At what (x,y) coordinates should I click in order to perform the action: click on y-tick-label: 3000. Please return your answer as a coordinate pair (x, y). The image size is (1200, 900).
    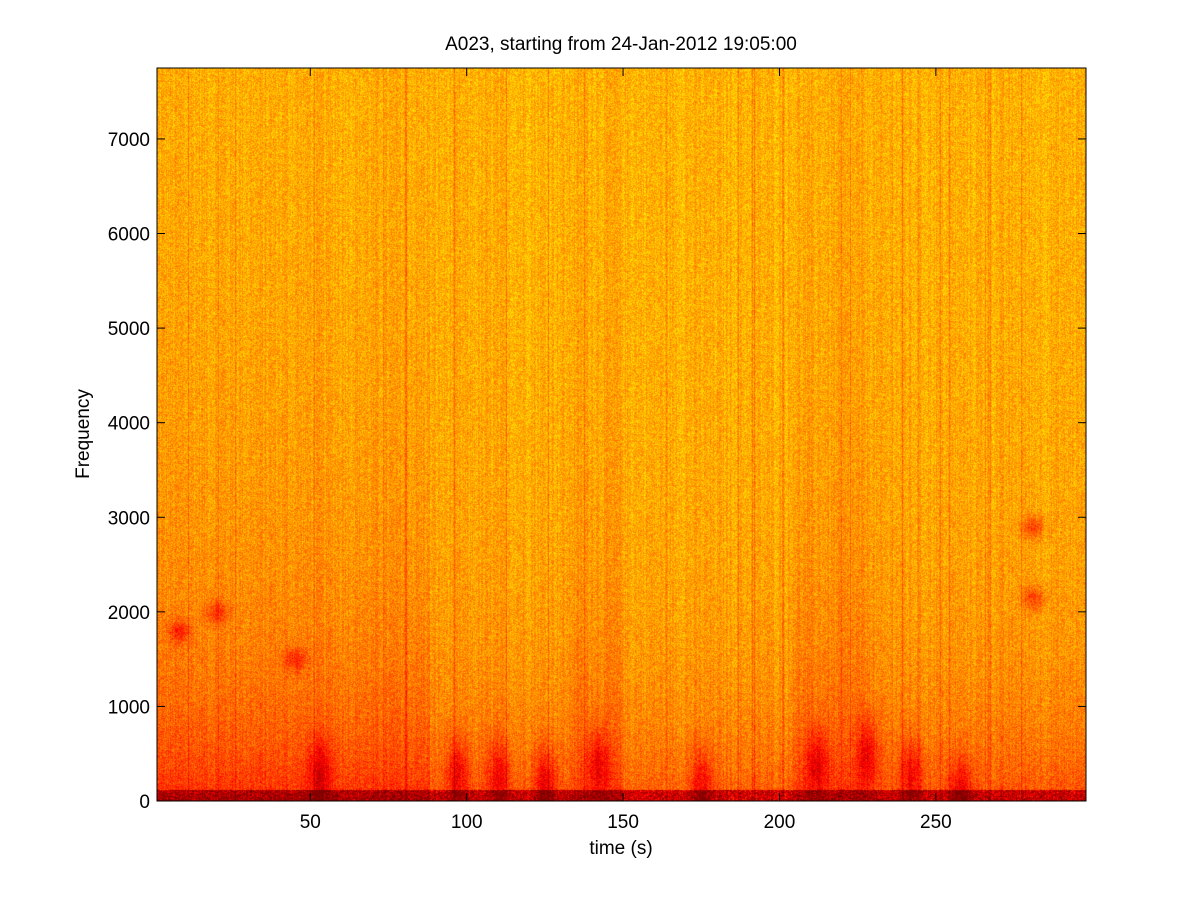
    Looking at the image, I should click on (129, 518).